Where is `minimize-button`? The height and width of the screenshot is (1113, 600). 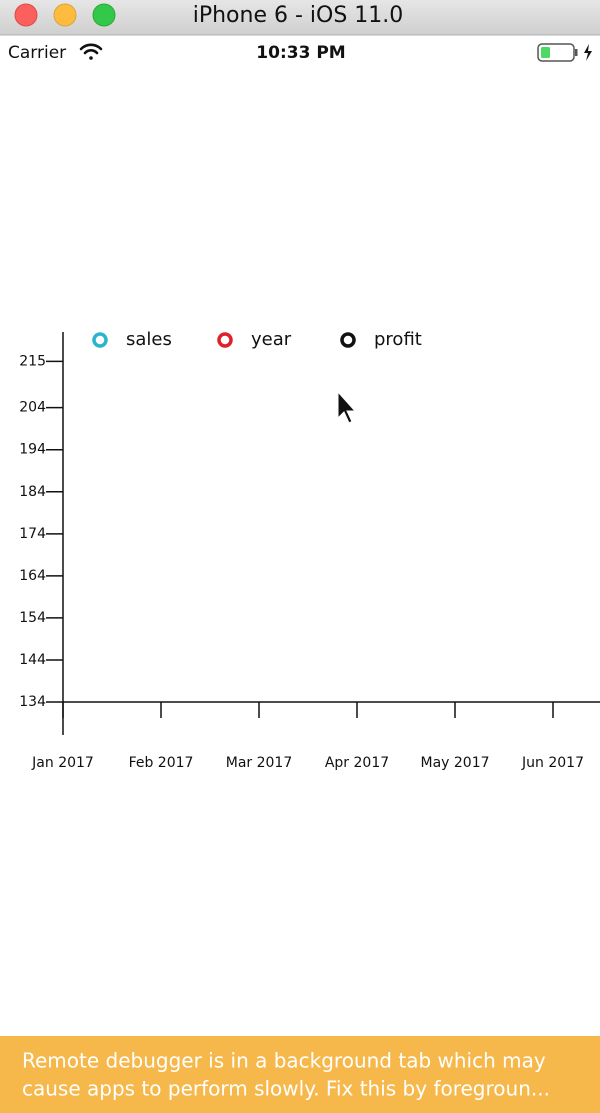
minimize-button is located at coordinates (65, 15).